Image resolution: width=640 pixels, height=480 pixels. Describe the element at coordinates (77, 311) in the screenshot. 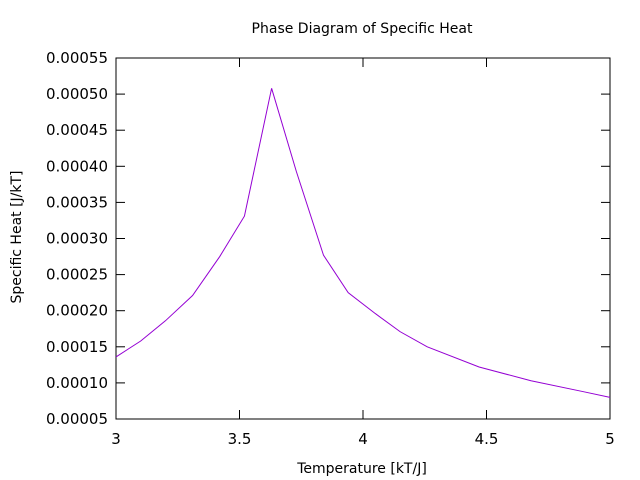

I see `y-tick-label: 0.00020` at that location.